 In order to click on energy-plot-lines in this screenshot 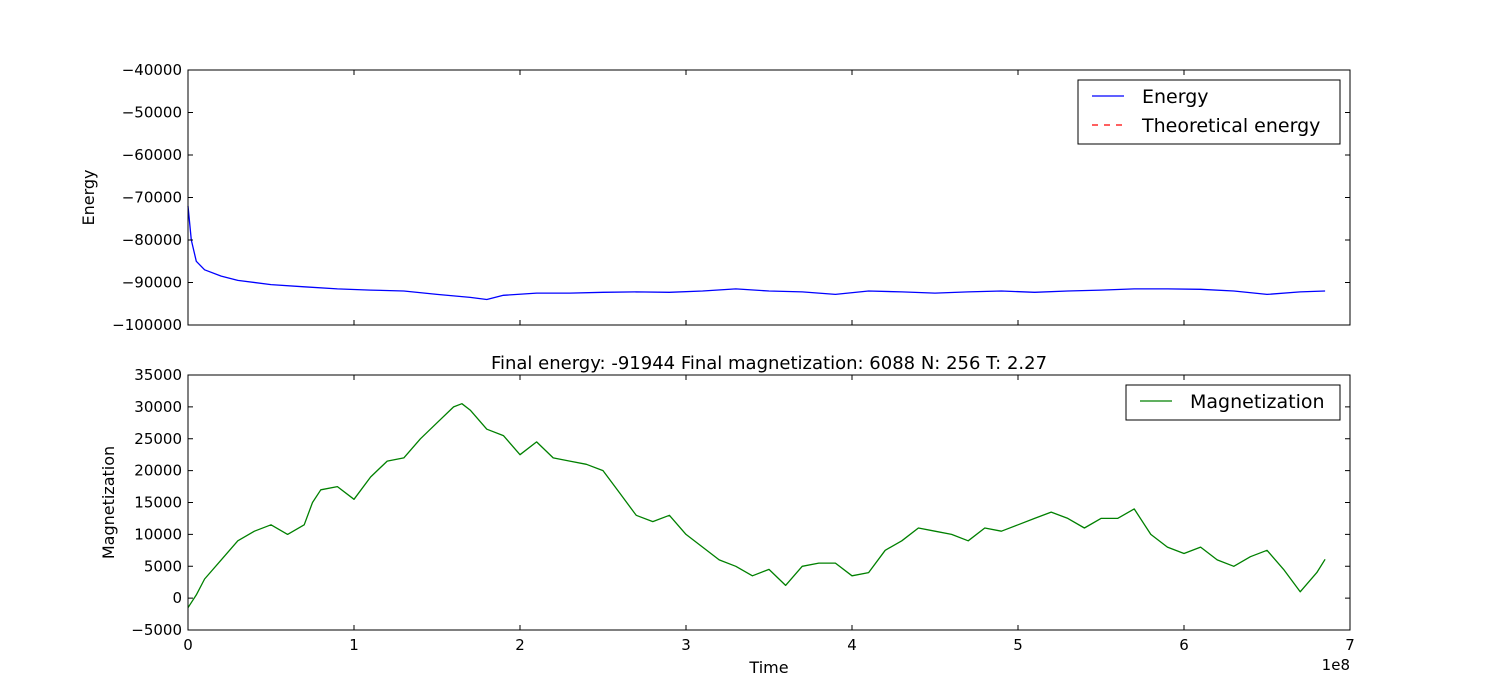, I will do `click(756, 253)`.